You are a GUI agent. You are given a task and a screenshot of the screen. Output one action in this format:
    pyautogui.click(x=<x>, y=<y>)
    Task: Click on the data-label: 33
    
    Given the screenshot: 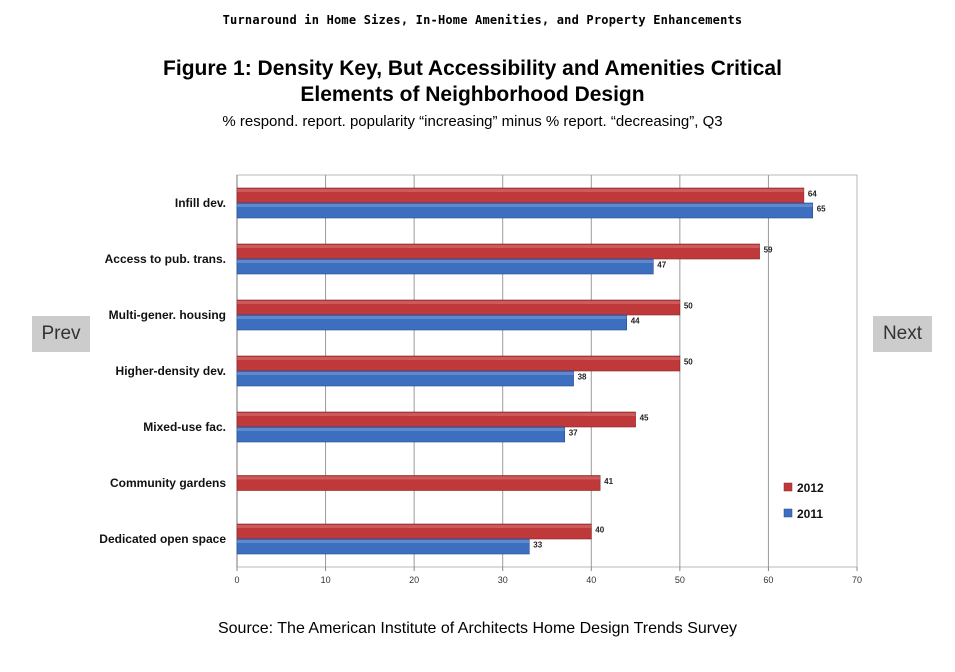 What is the action you would take?
    pyautogui.click(x=537, y=545)
    